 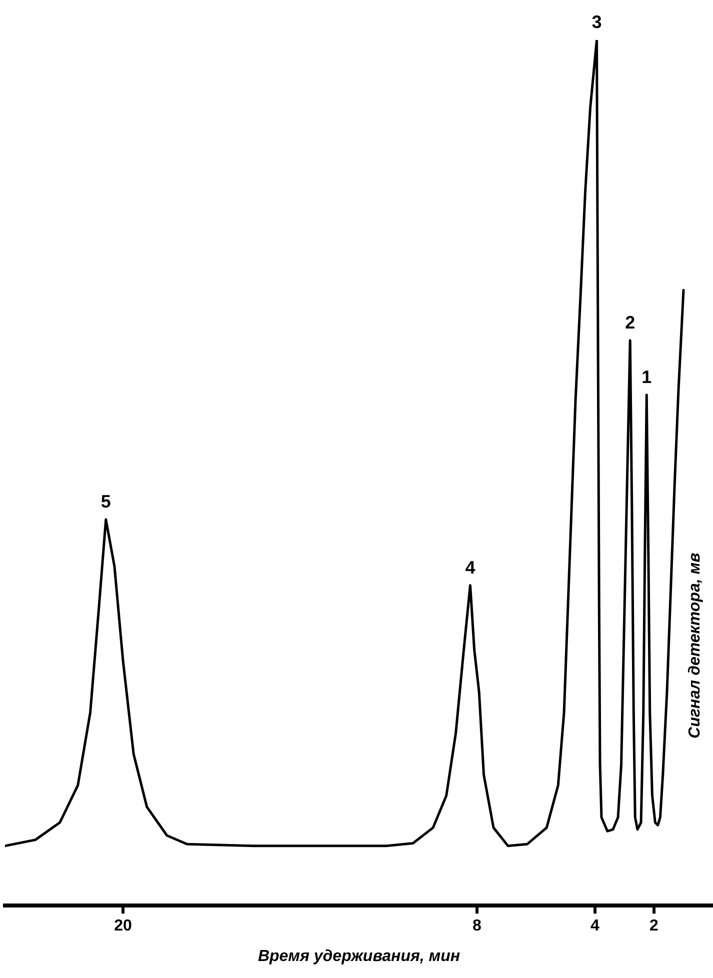 I want to click on x-tick-label: 20, so click(x=123, y=926).